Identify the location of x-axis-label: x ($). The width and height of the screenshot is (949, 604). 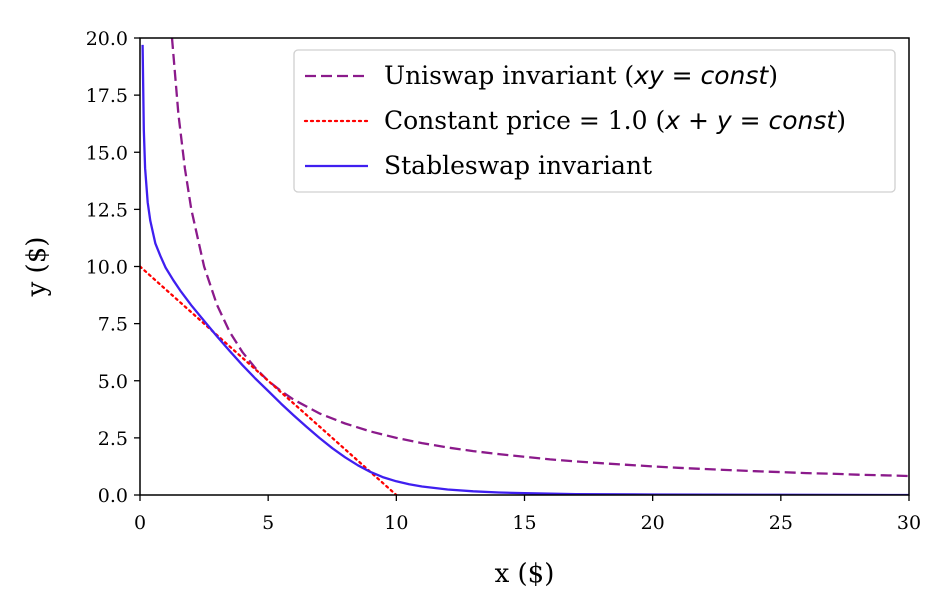
(525, 574).